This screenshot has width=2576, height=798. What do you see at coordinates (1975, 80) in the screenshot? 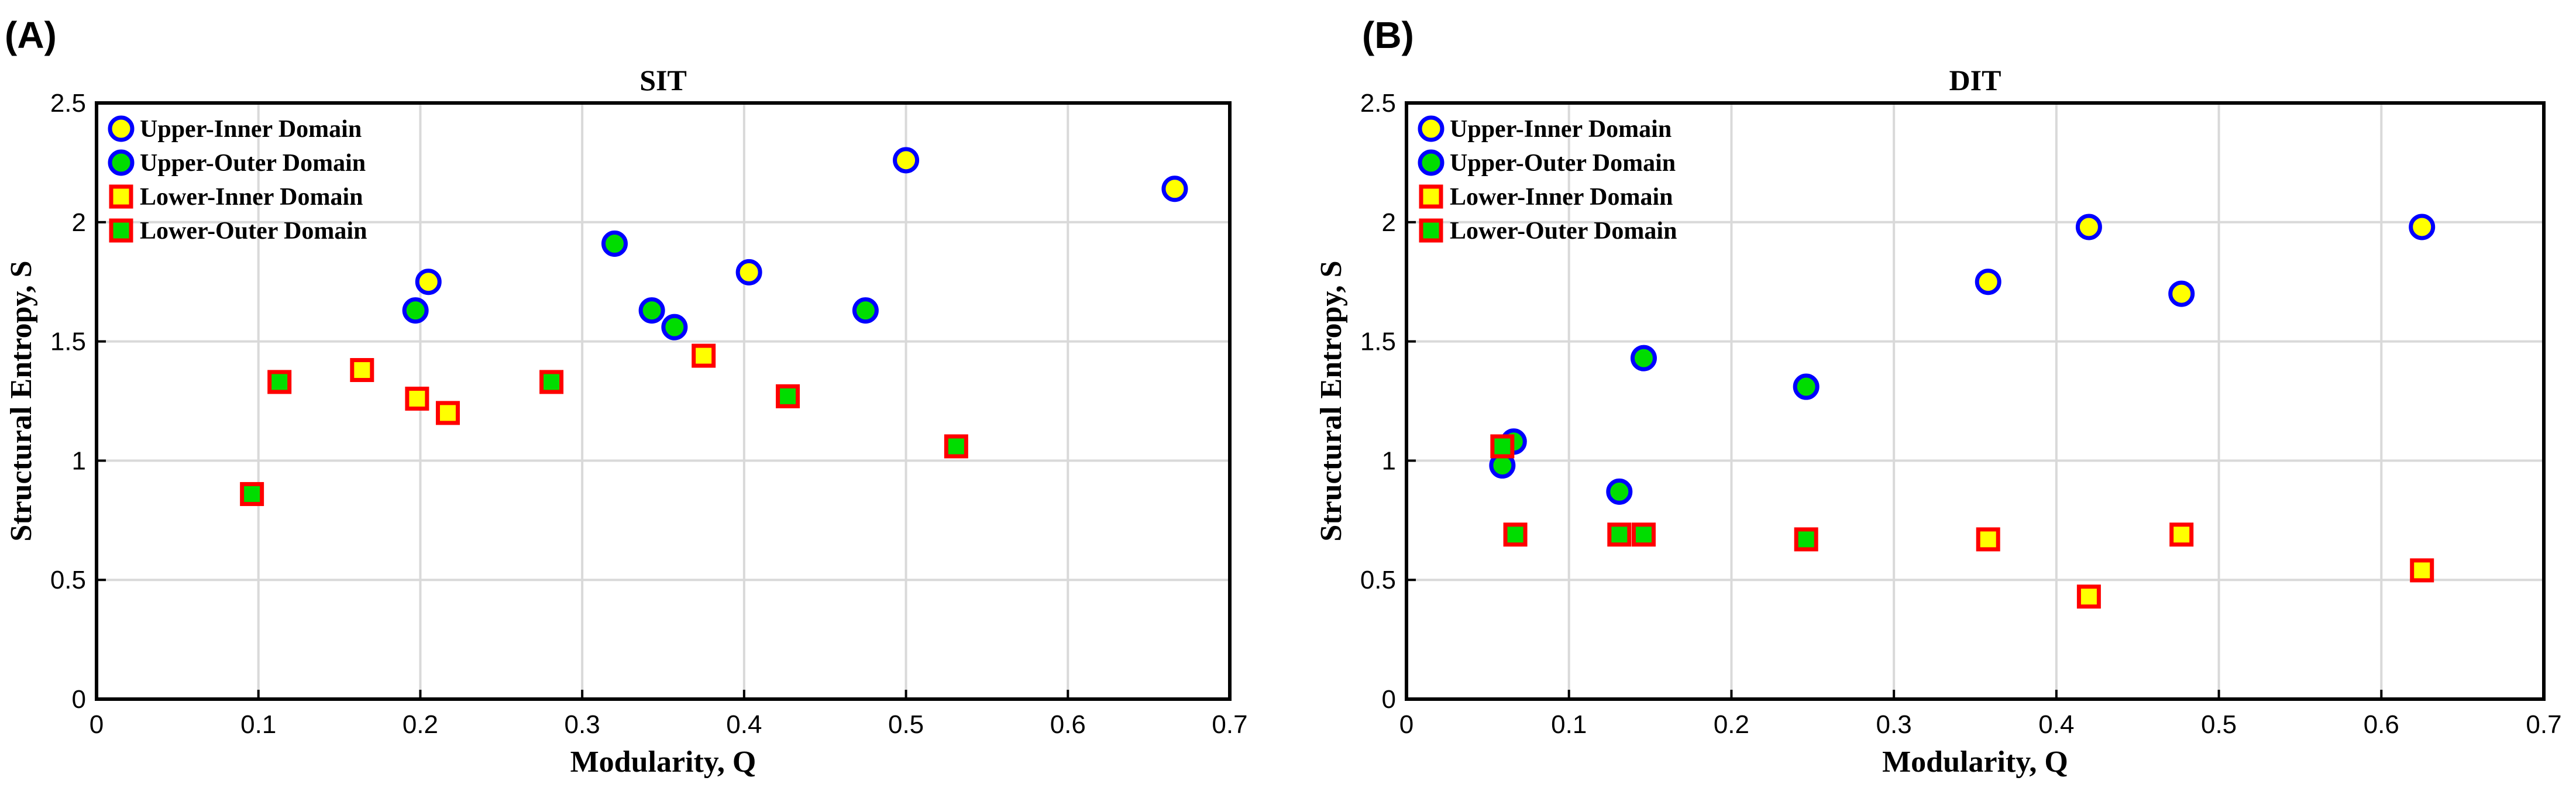
I see `chart-title: DIT` at bounding box center [1975, 80].